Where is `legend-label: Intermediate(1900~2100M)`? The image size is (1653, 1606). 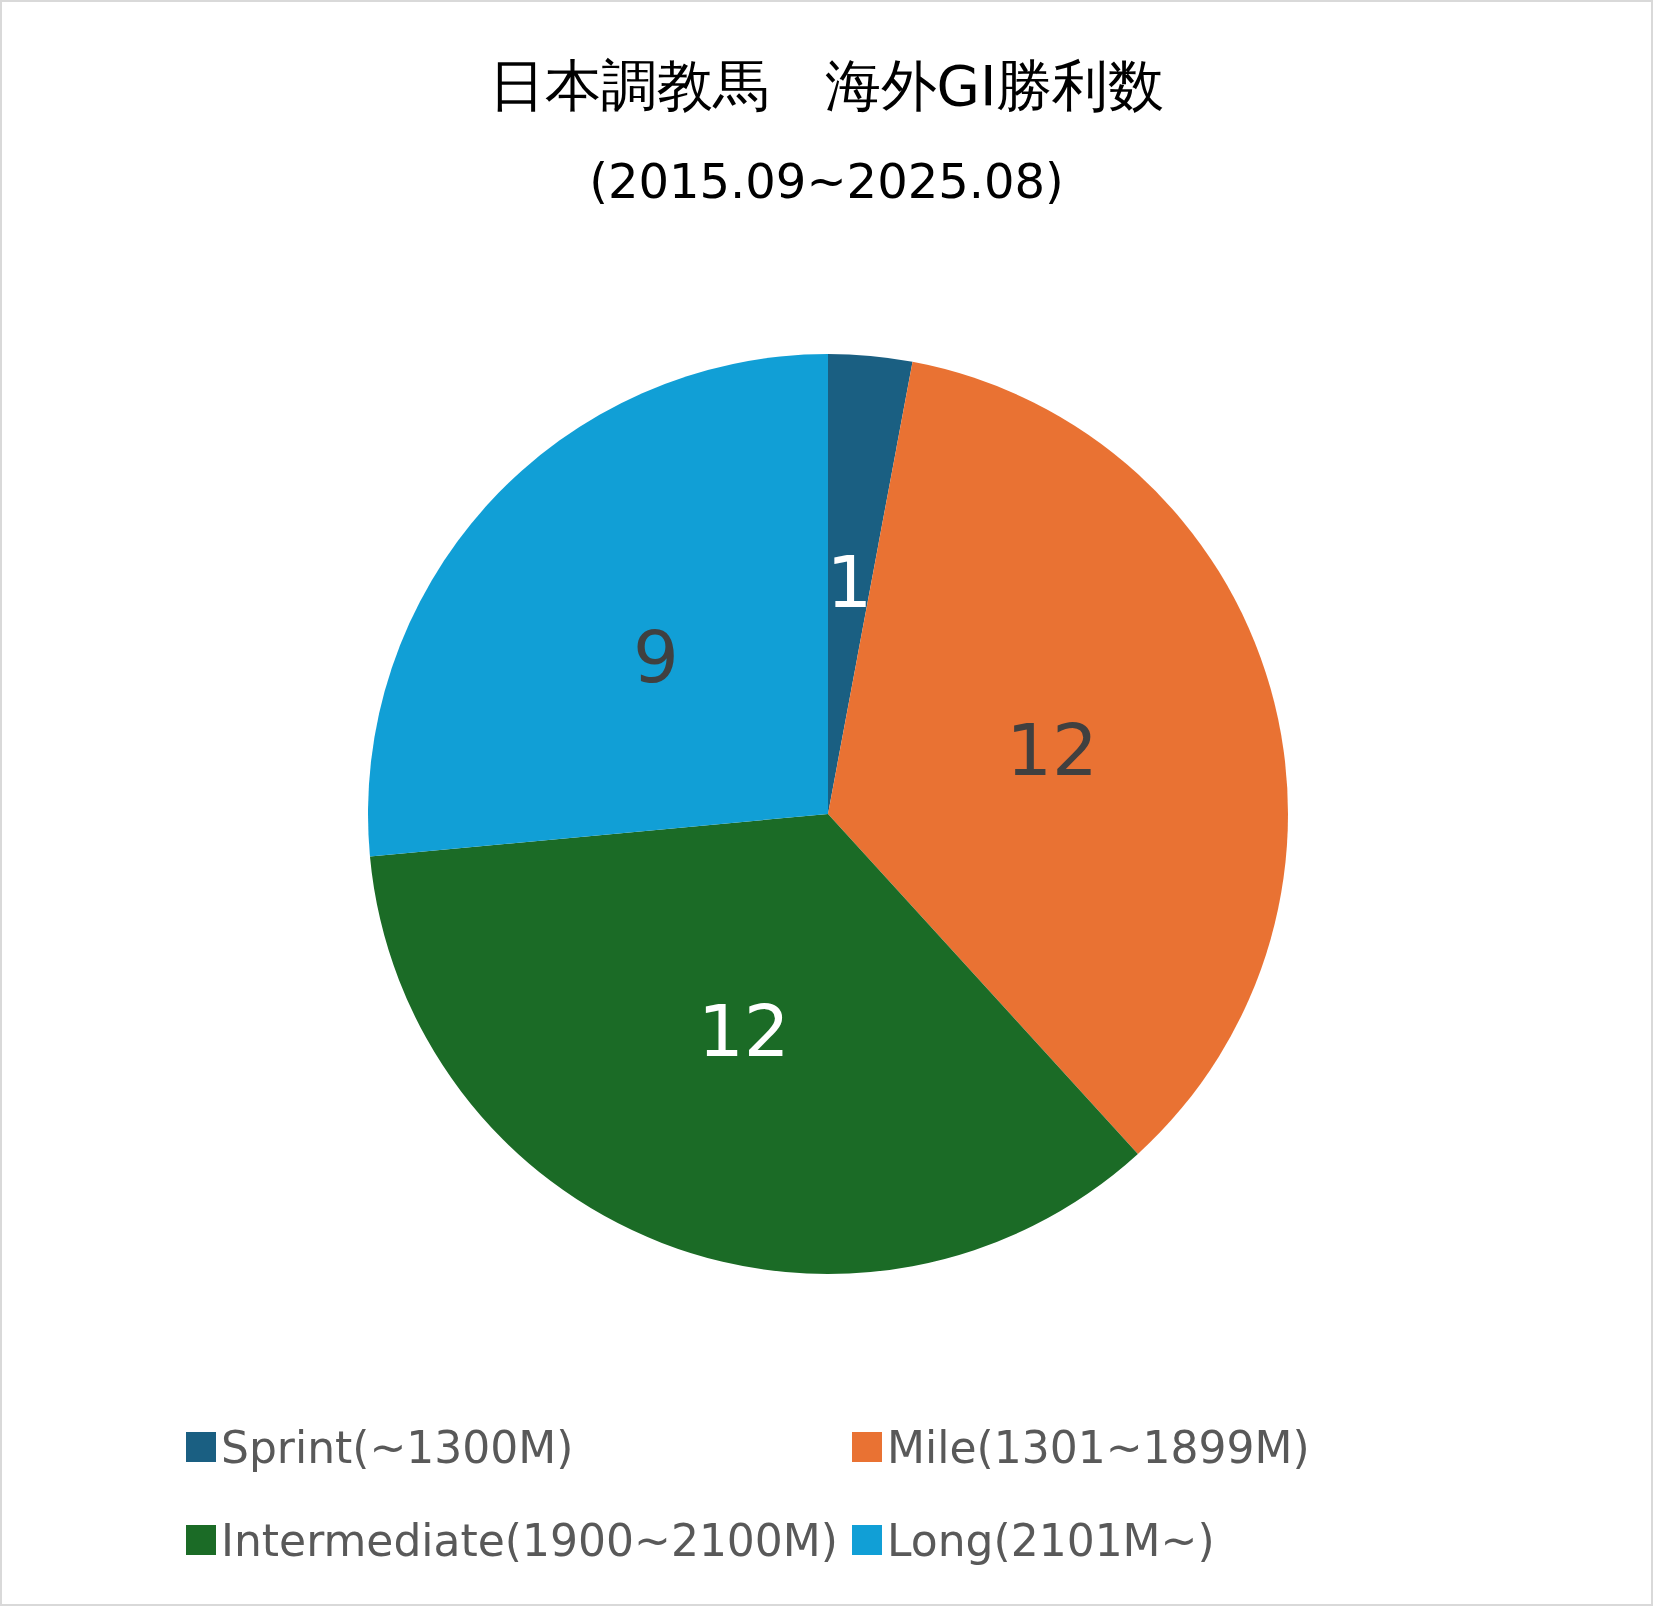 legend-label: Intermediate(1900~2100M) is located at coordinates (529, 1540).